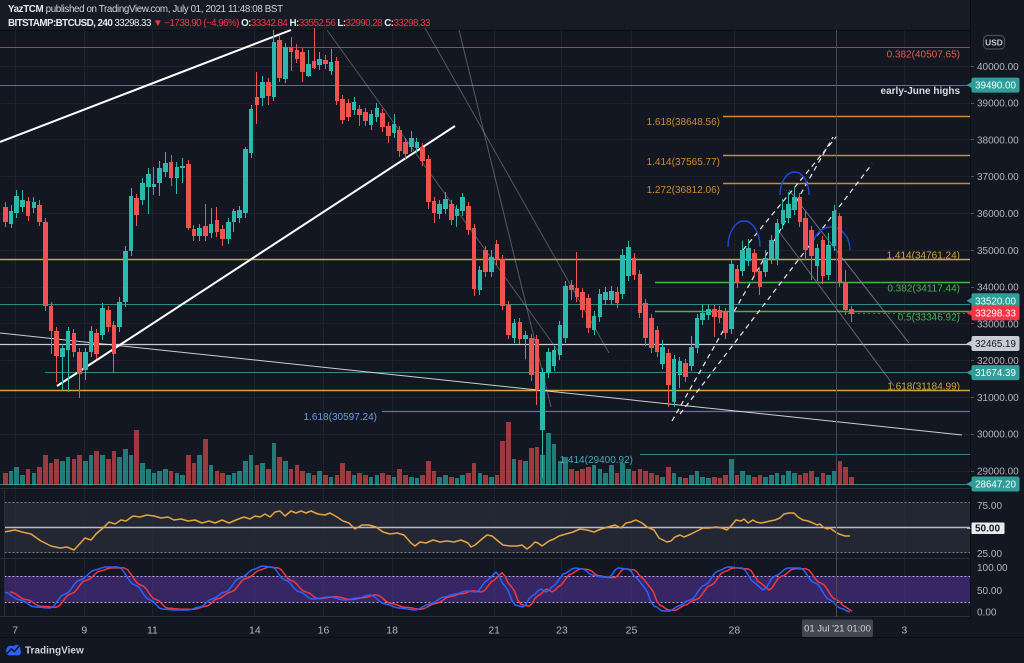  I want to click on svg-text: 39490.00, so click(995, 86).